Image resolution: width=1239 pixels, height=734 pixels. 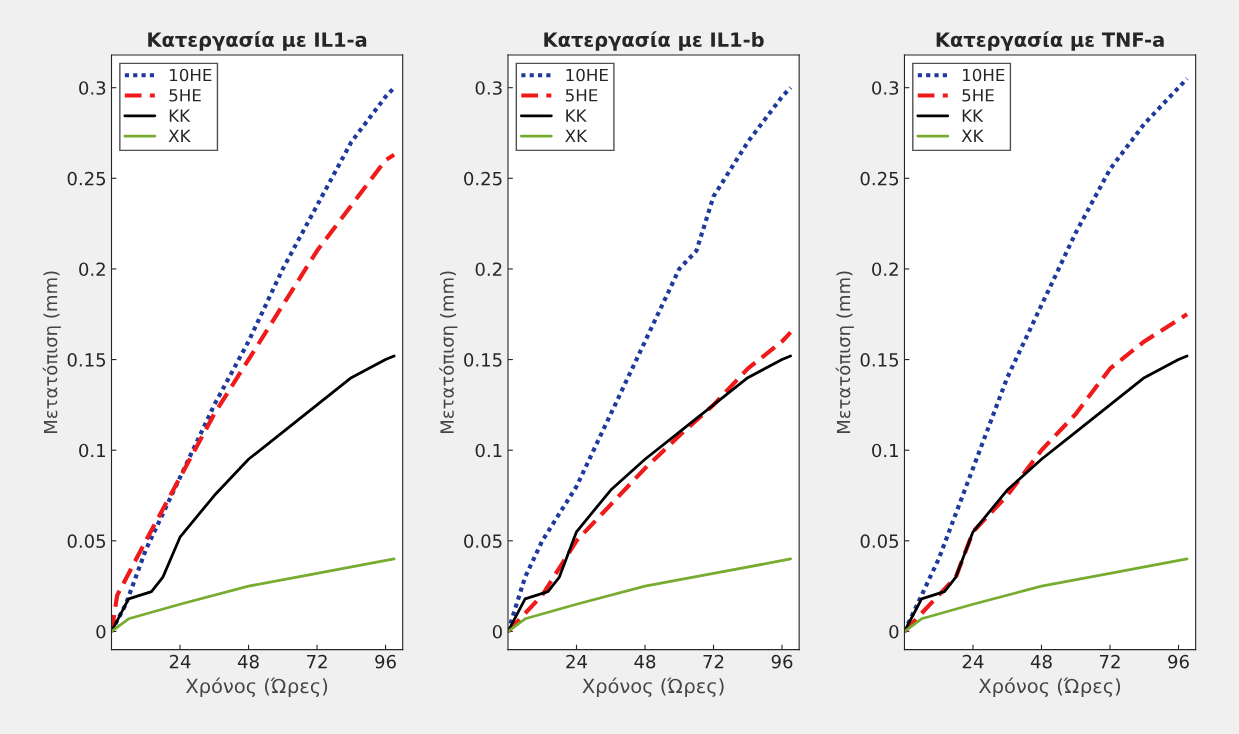 What do you see at coordinates (1050, 41) in the screenshot?
I see `chart-title: Κατεργασία με TNF-a` at bounding box center [1050, 41].